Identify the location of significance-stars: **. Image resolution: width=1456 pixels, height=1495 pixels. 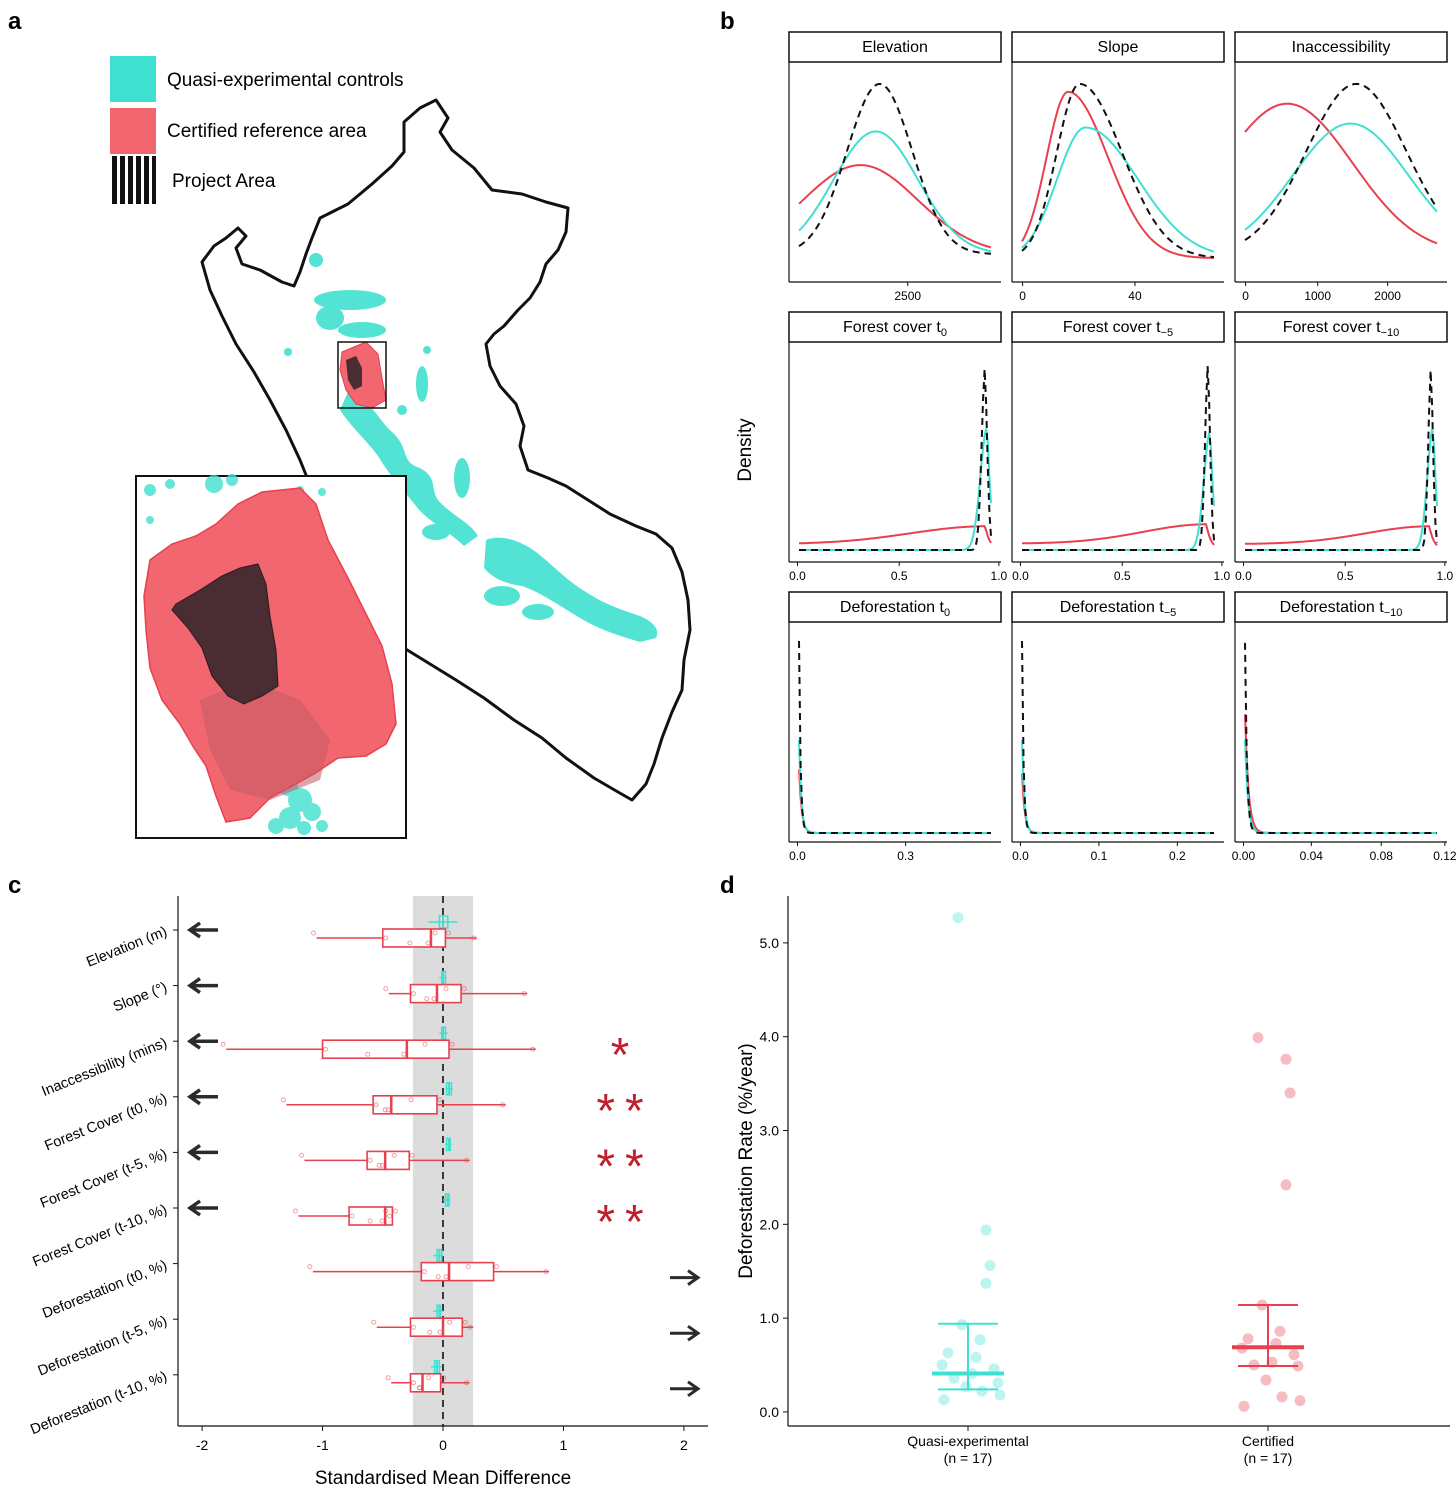
(624, 1111).